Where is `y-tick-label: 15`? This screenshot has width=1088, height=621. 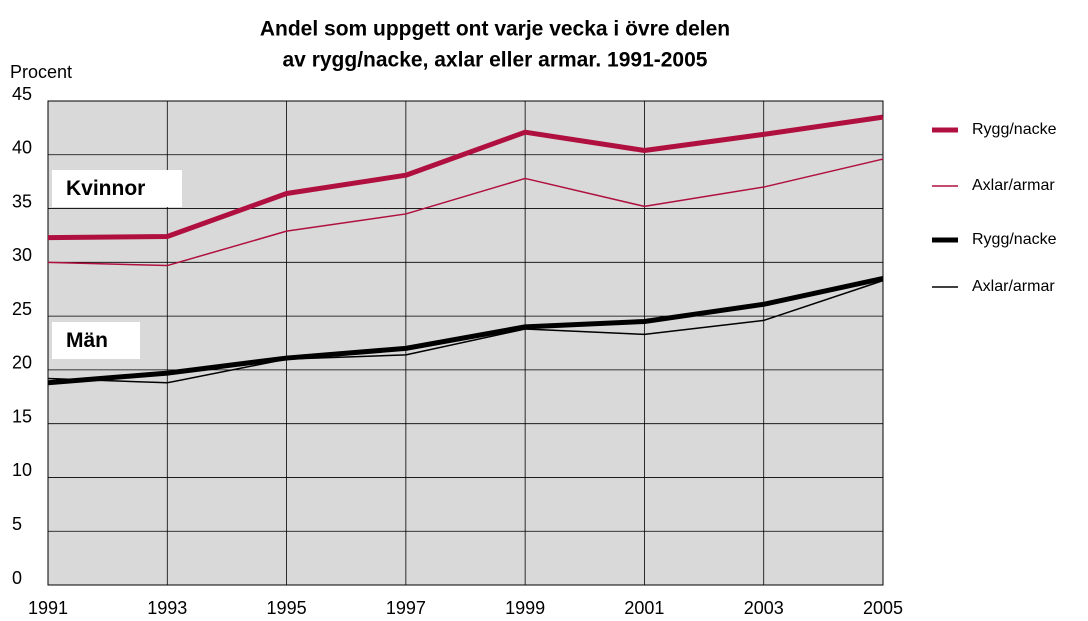
y-tick-label: 15 is located at coordinates (22, 416).